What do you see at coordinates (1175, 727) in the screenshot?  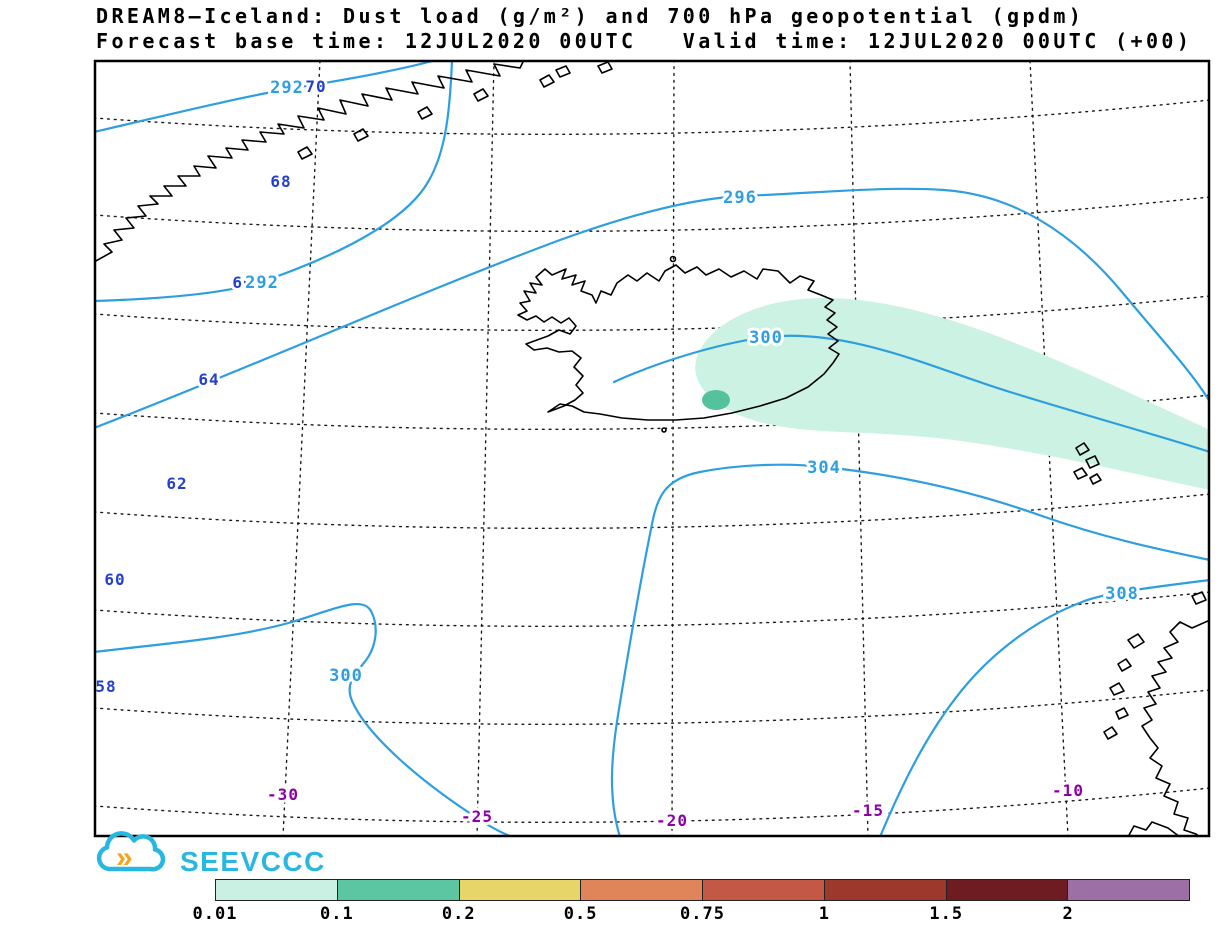 I see `scotland-coastline` at bounding box center [1175, 727].